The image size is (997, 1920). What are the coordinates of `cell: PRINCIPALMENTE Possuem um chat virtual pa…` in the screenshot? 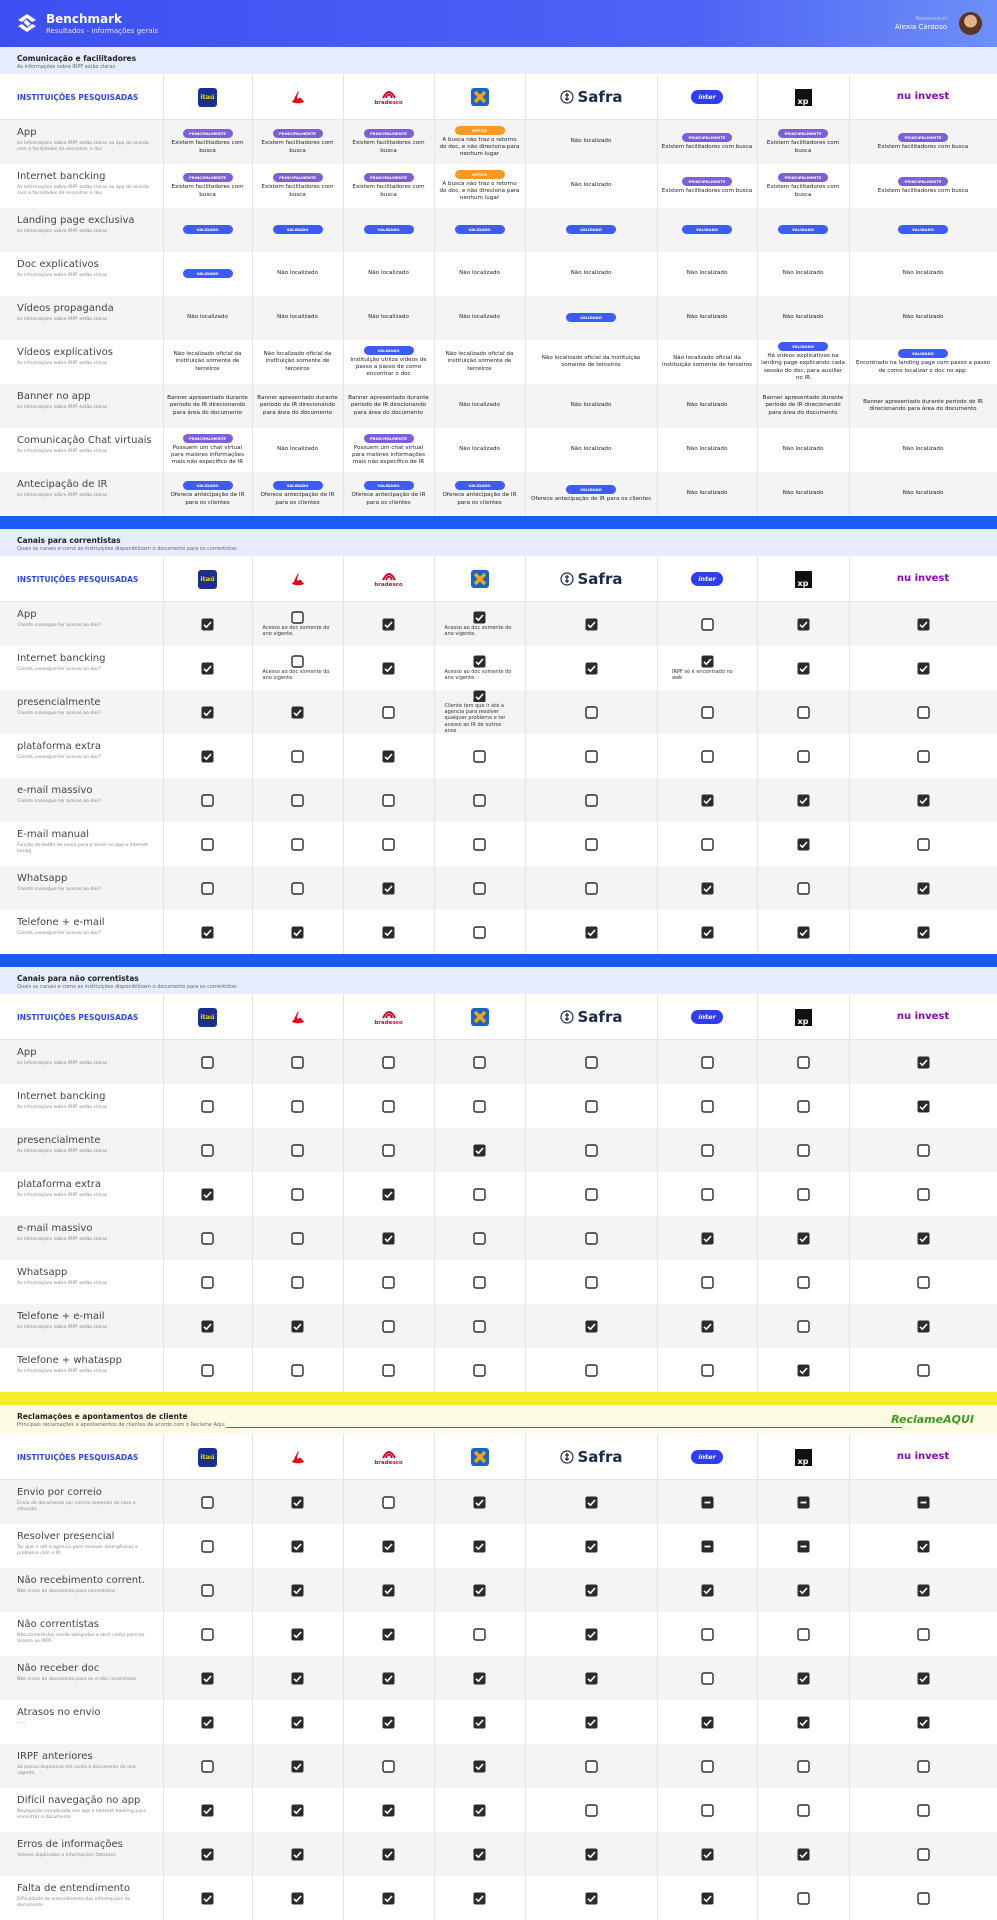 It's located at (207, 450).